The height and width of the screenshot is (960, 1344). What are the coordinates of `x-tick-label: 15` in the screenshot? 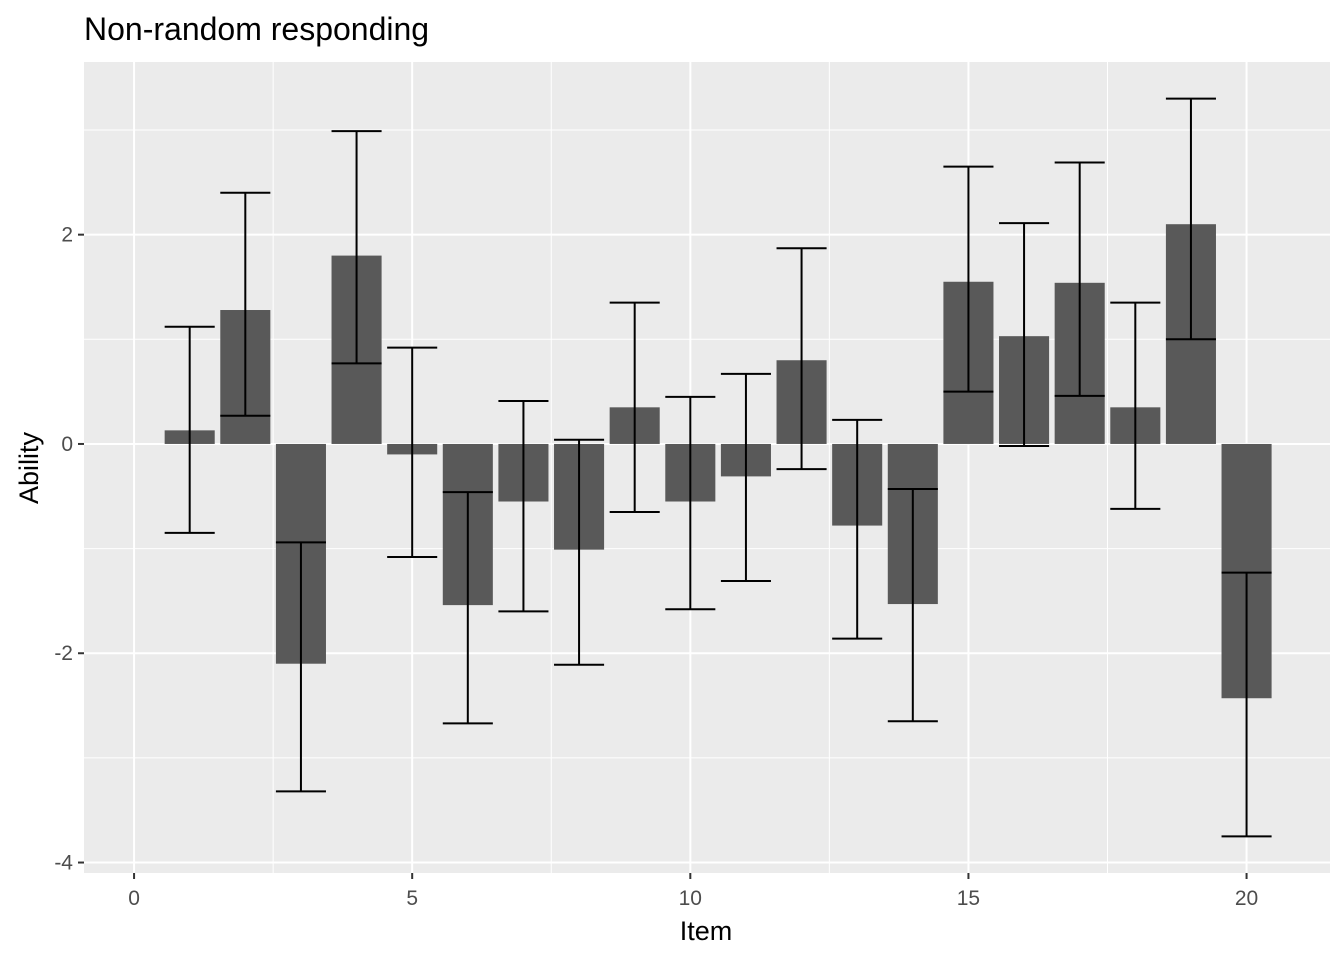 It's located at (968, 898).